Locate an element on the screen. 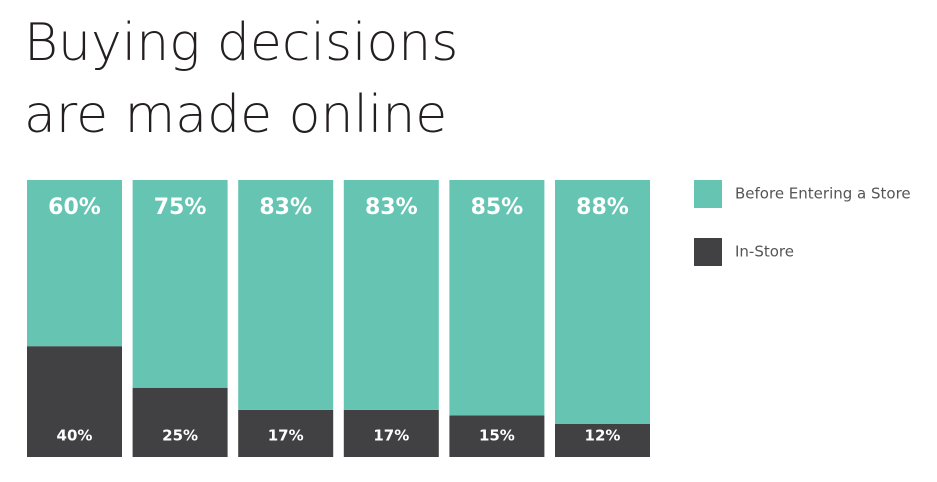  legend-label: Before Entering a Store is located at coordinates (823, 194).